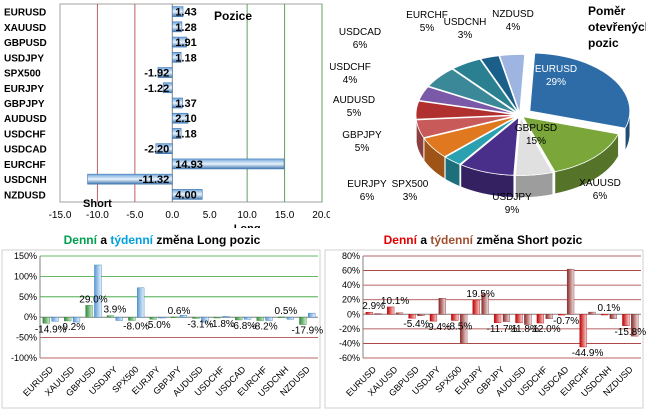 The height and width of the screenshot is (409, 646). I want to click on bar-nzdusd, so click(187, 194).